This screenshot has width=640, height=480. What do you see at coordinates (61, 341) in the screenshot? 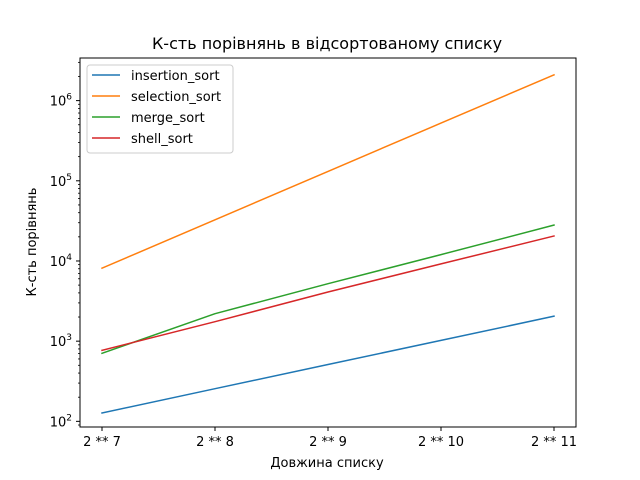
I see `y-tick-label: 103` at bounding box center [61, 341].